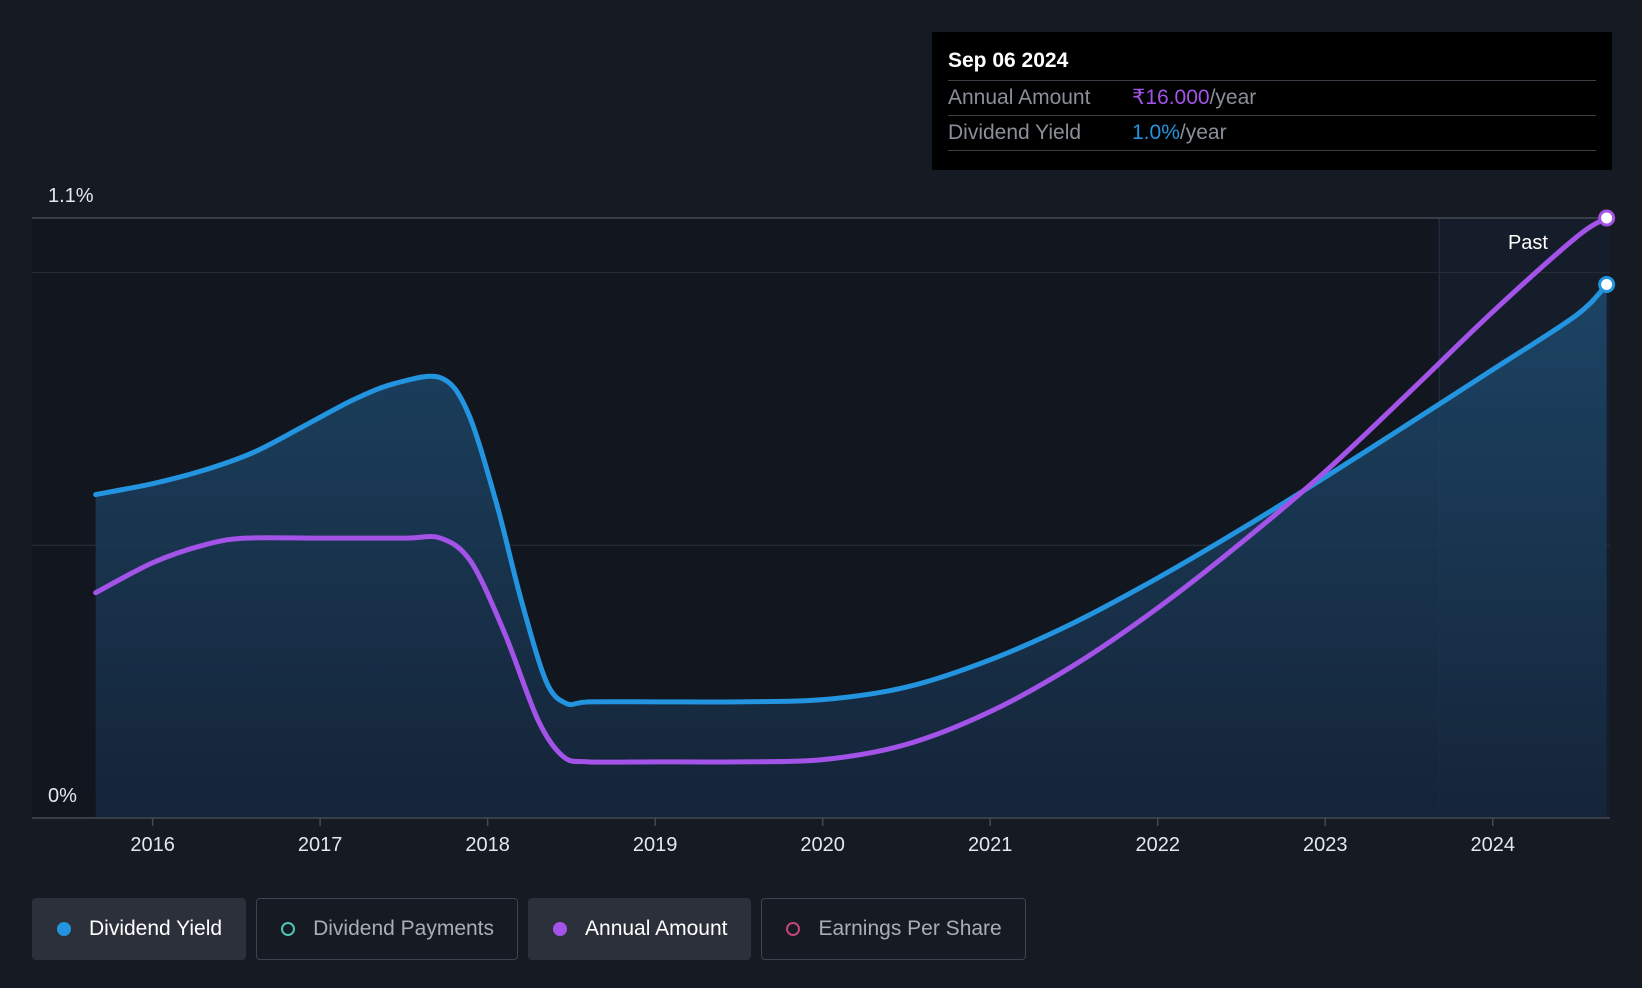 The image size is (1642, 988). Describe the element at coordinates (152, 845) in the screenshot. I see `x-tick-label: 2016` at that location.